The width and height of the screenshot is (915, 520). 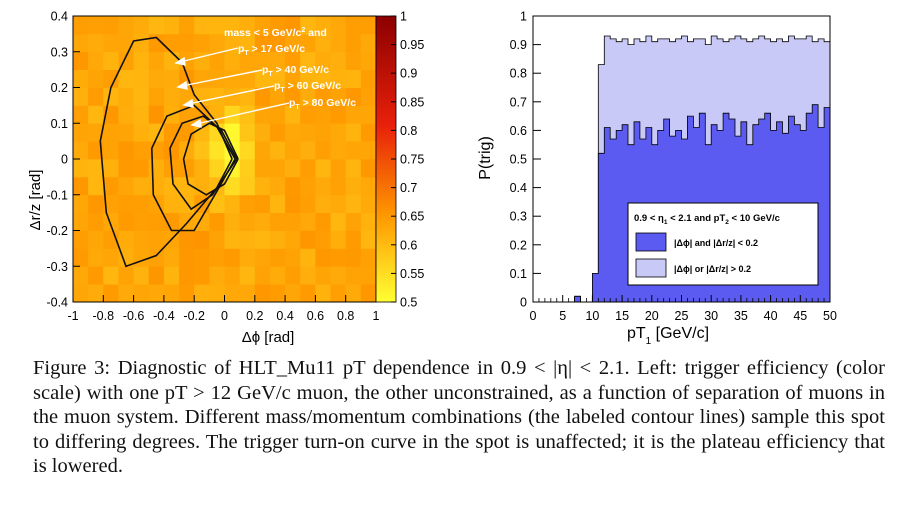 What do you see at coordinates (651, 242) in the screenshot?
I see `legend-swatch-near` at bounding box center [651, 242].